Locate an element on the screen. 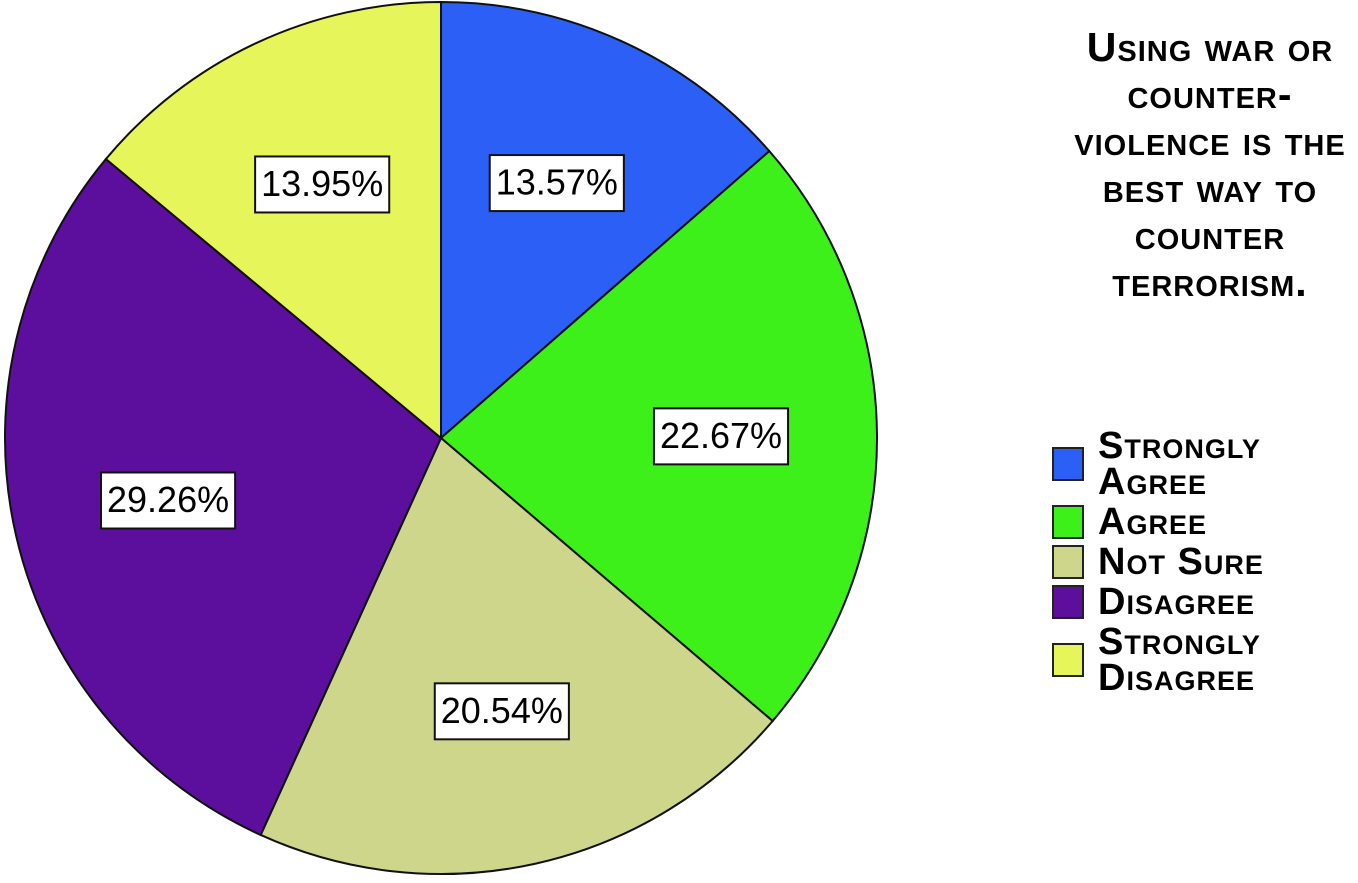  legend-label: Not Sure is located at coordinates (1181, 562).